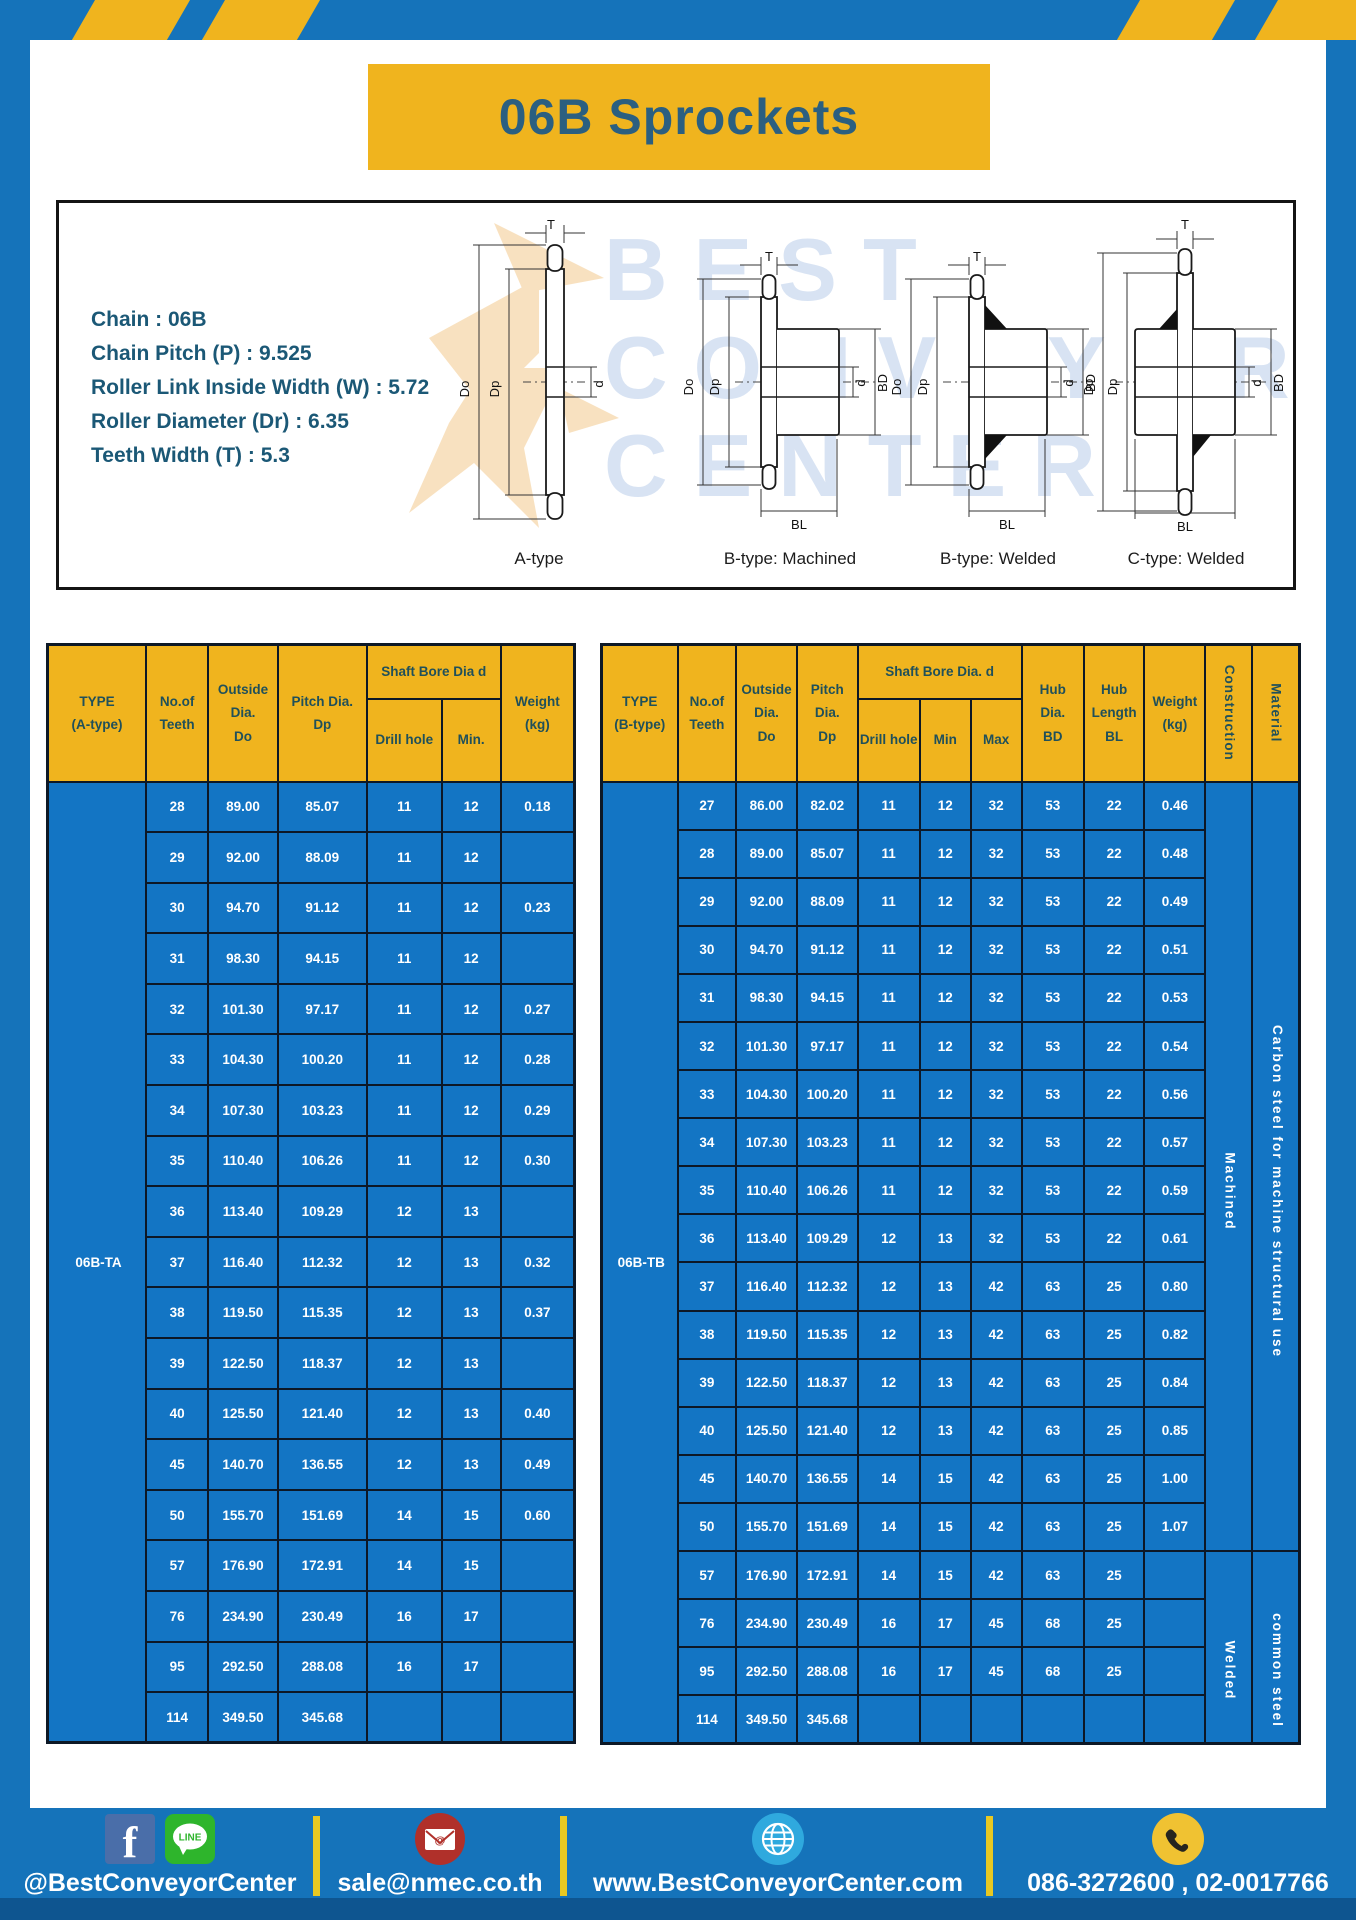 The image size is (1356, 1920). I want to click on col-header-weight: Weight (kg), so click(537, 713).